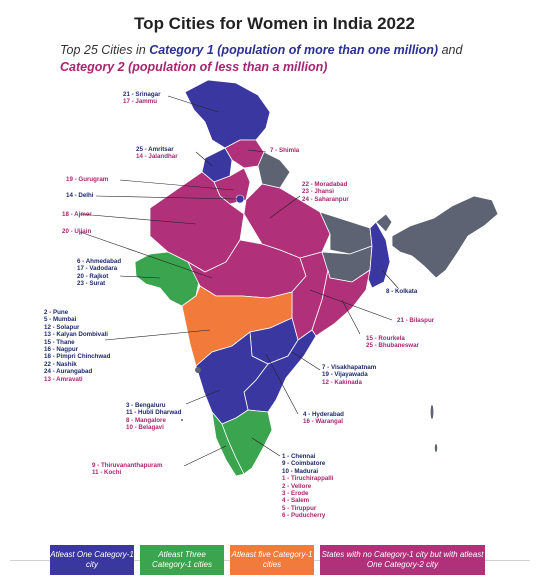  Describe the element at coordinates (60, 364) in the screenshot. I see `label-nashik-cat1: 22 - Nashik` at that location.